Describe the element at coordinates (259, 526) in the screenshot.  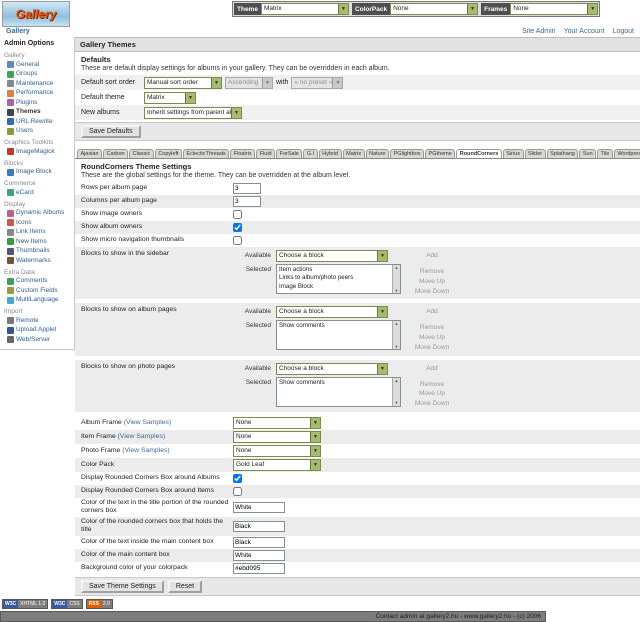
I see `title-box-color-input` at that location.